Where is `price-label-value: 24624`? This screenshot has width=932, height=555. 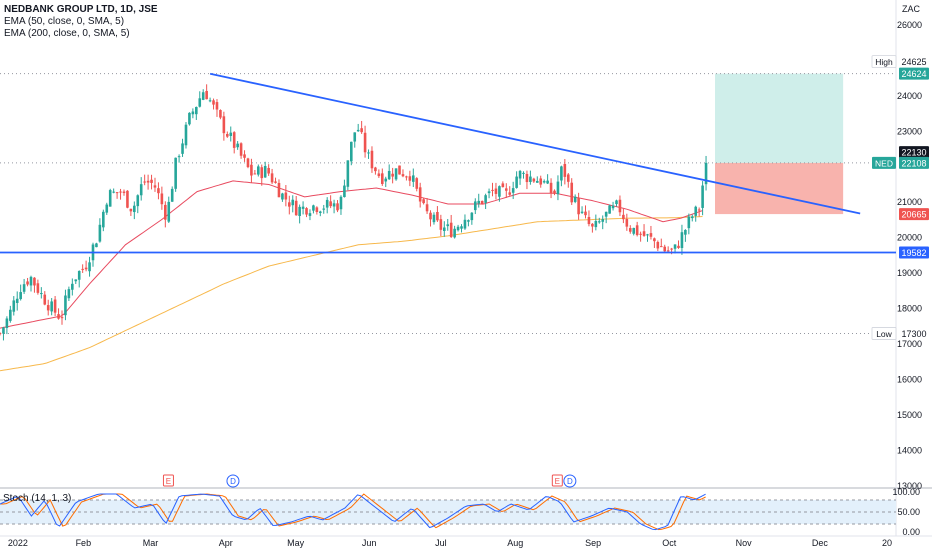
price-label-value: 24624 is located at coordinates (913, 74).